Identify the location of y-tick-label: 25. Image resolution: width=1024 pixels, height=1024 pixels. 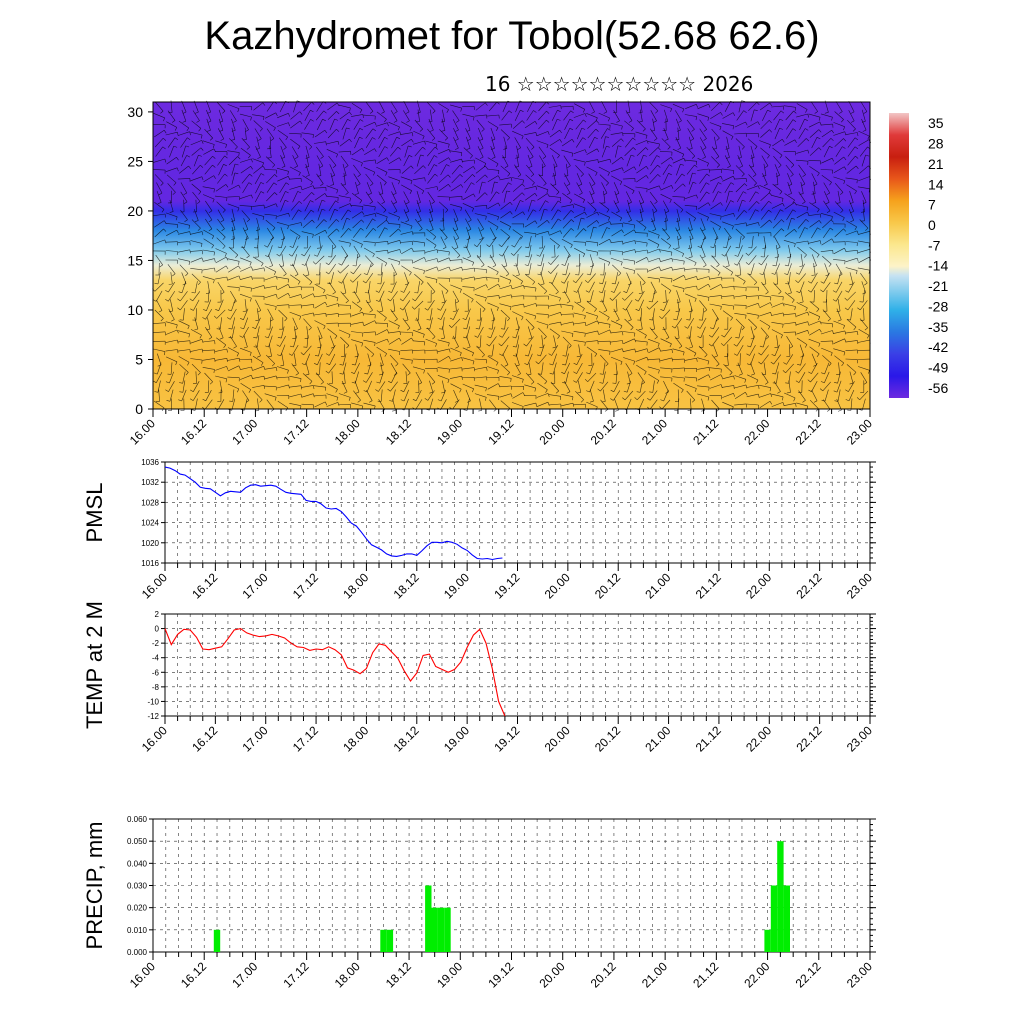
(135, 161).